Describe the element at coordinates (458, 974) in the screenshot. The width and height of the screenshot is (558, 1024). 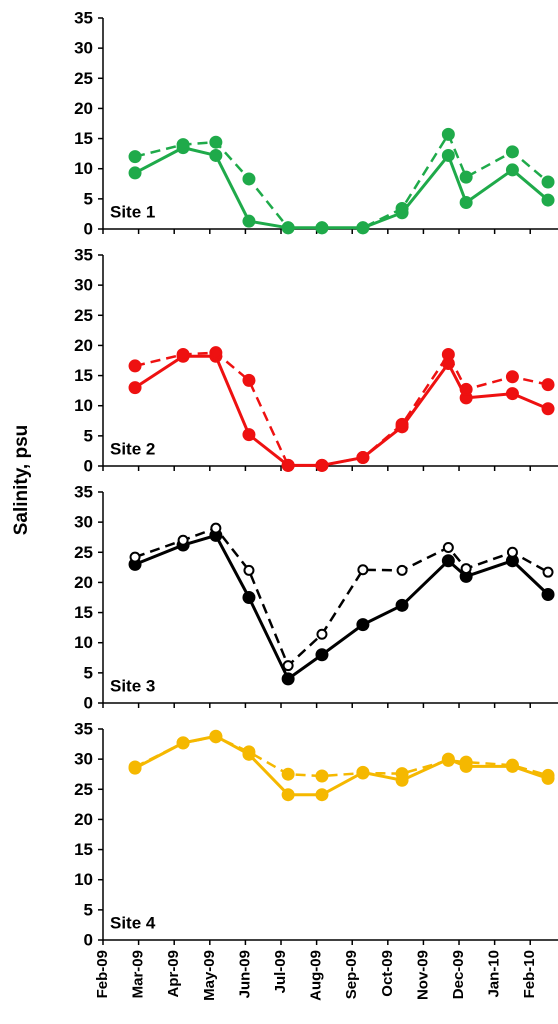
I see `x-tick-label: Dec-09` at that location.